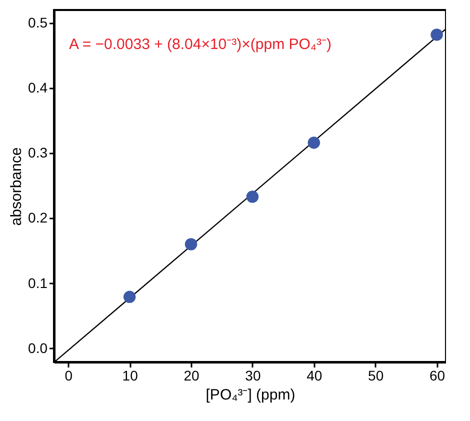 This screenshot has height=421, width=470. I want to click on x-tick-label: 50, so click(376, 376).